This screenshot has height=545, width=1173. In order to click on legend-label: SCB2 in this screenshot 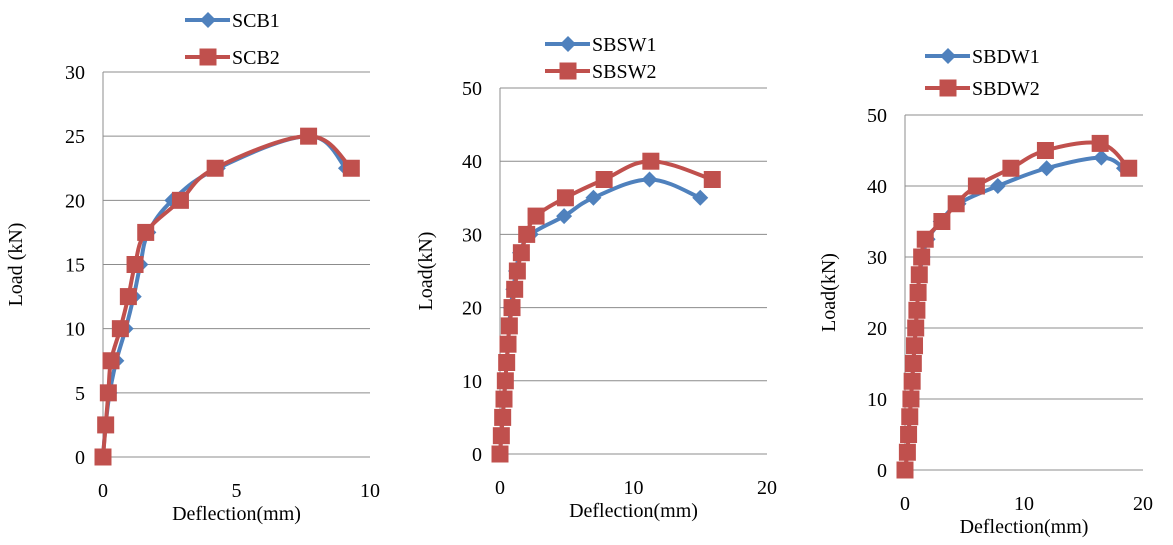, I will do `click(256, 58)`.